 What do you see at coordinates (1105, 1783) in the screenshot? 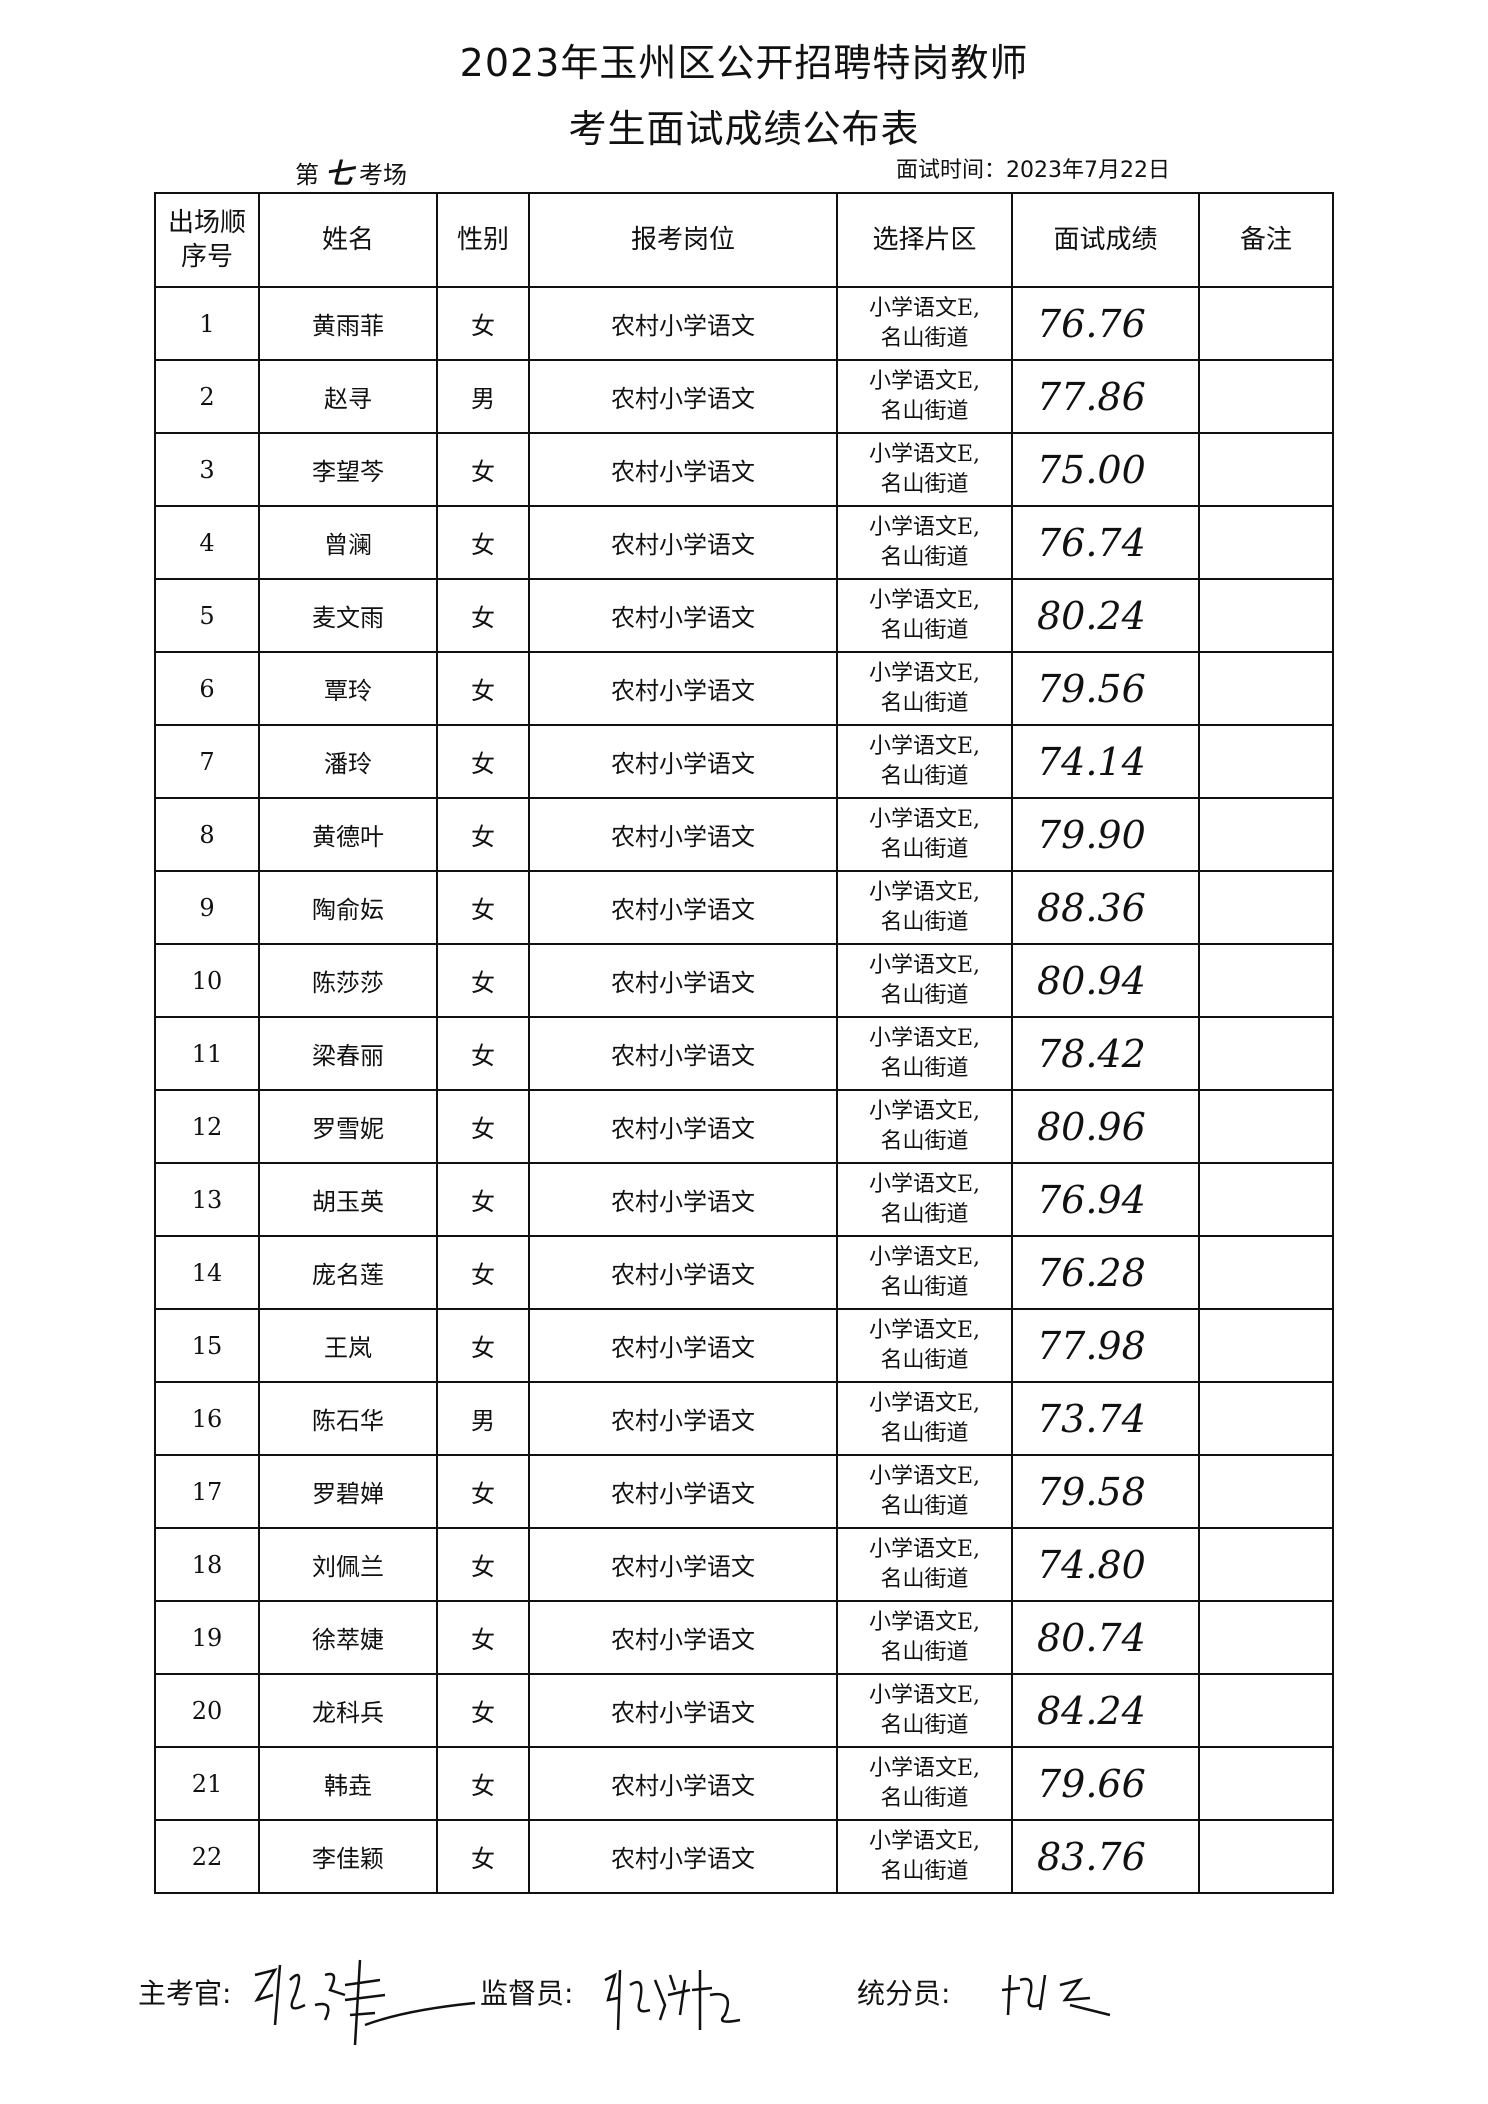
I see `score-cell: 79.66` at bounding box center [1105, 1783].